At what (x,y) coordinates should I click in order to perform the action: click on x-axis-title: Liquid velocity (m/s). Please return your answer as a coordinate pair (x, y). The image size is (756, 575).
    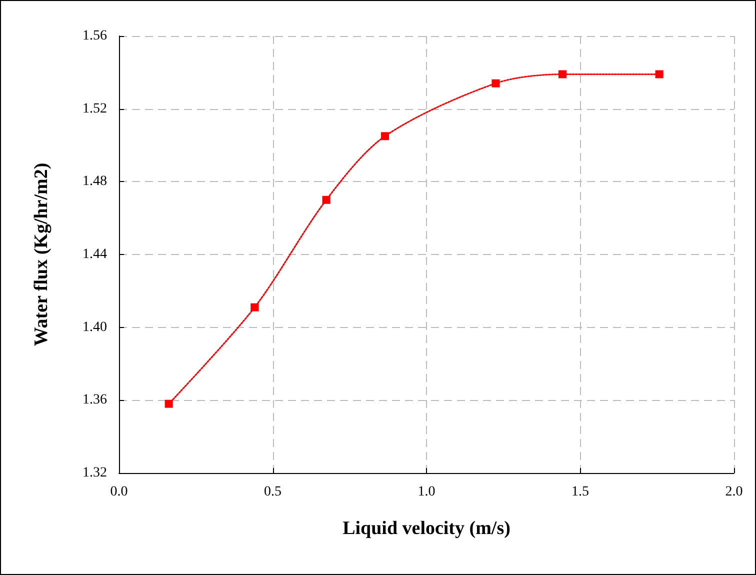
    Looking at the image, I should click on (426, 528).